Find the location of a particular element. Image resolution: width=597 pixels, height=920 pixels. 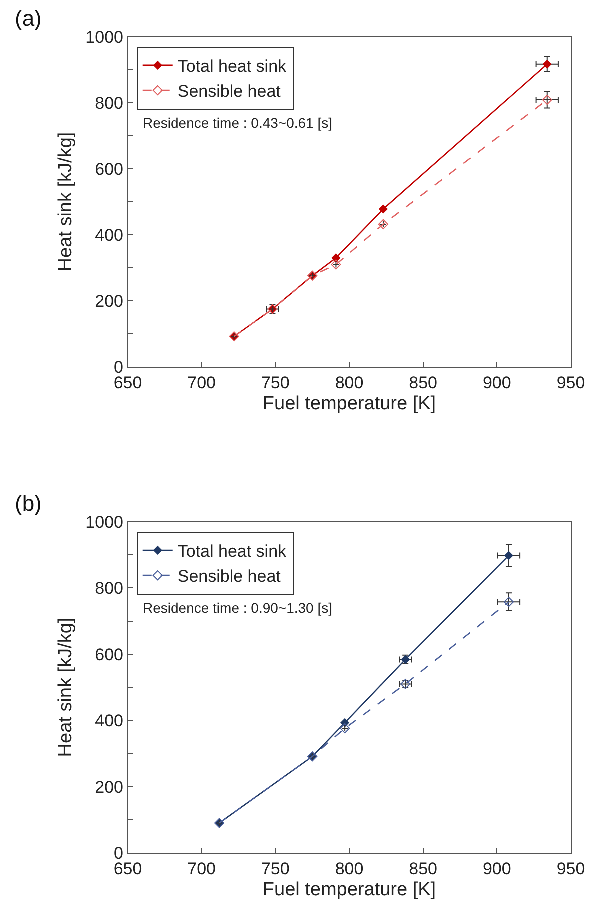

text: (a) is located at coordinates (28, 18).